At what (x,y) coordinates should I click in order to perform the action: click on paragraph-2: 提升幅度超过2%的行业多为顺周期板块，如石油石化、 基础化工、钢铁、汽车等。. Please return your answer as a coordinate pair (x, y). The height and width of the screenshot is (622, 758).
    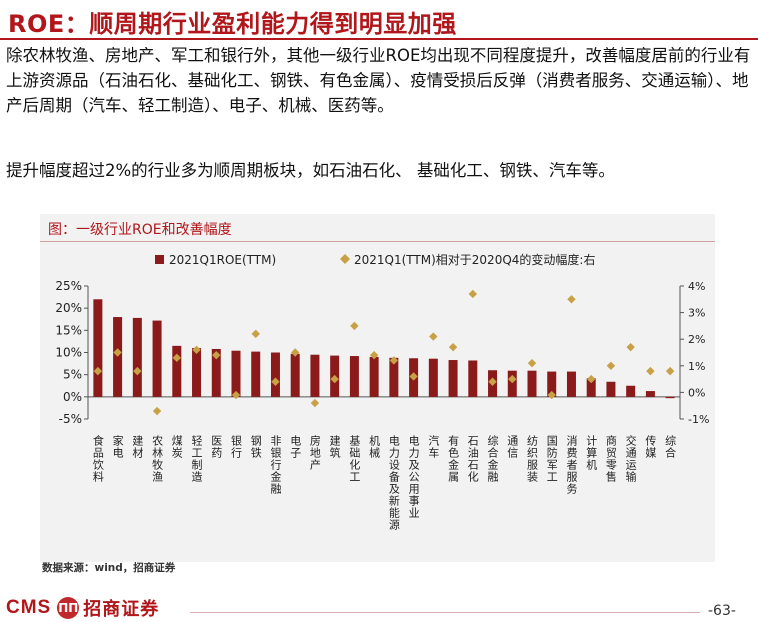
    Looking at the image, I should click on (310, 170).